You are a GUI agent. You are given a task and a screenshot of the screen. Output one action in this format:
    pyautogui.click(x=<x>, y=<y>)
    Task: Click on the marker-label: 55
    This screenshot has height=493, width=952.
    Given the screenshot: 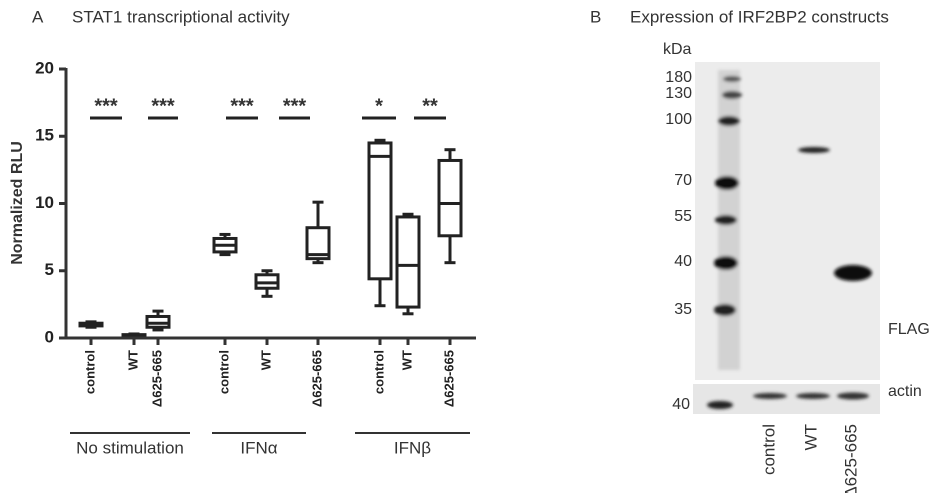 What is the action you would take?
    pyautogui.click(x=683, y=216)
    